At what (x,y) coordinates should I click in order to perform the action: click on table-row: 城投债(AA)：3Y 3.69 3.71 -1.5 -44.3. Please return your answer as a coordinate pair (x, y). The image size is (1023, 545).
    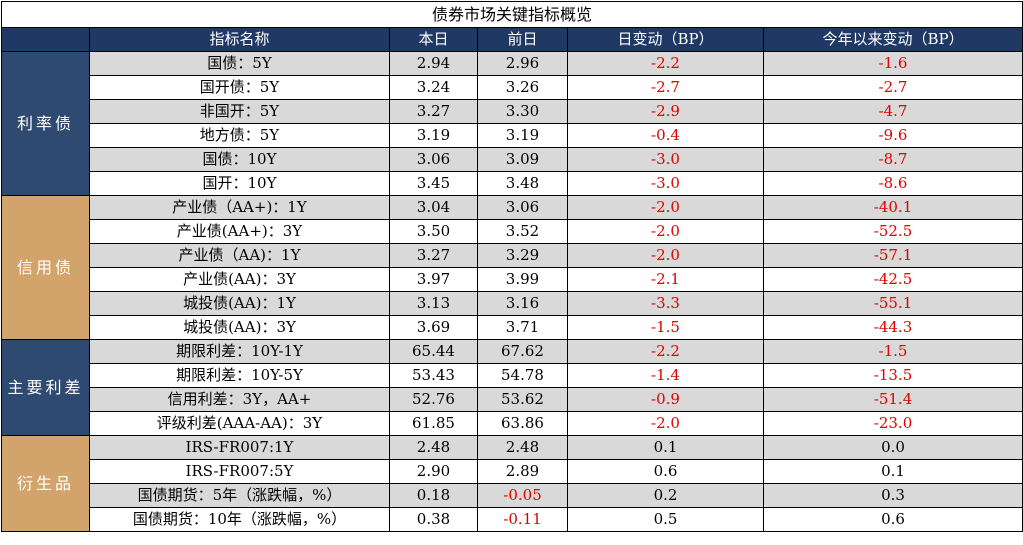
    Looking at the image, I should click on (512, 327).